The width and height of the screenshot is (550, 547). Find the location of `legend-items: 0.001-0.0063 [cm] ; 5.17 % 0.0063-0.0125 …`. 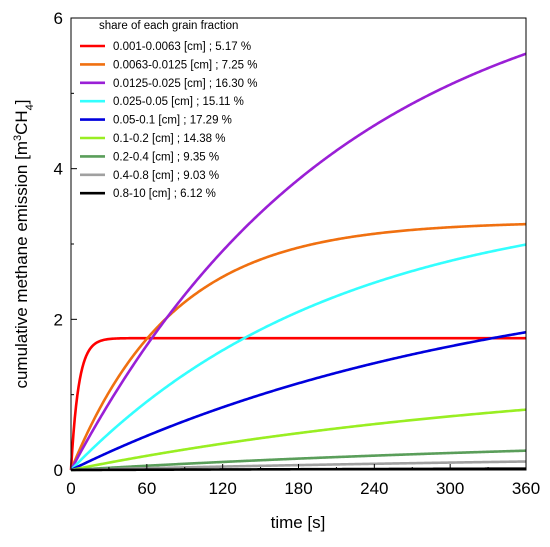

legend-items: 0.001-0.0063 [cm] ; 5.17 % 0.0063-0.0125 … is located at coordinates (168, 120).